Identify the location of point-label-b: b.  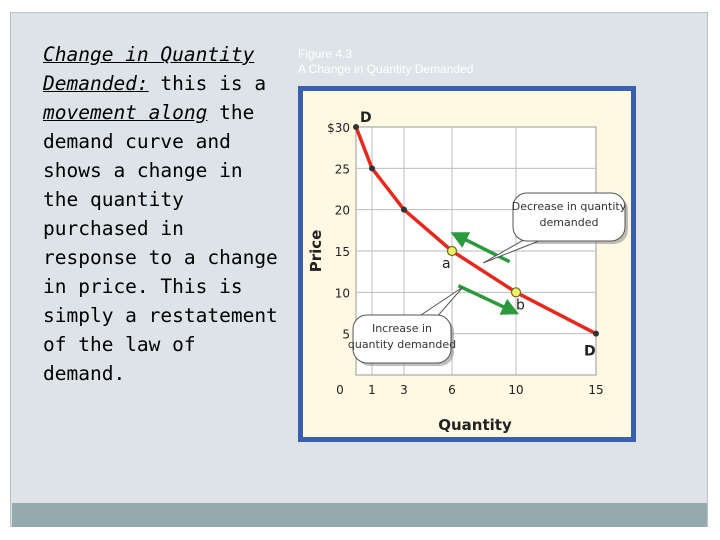
(520, 305).